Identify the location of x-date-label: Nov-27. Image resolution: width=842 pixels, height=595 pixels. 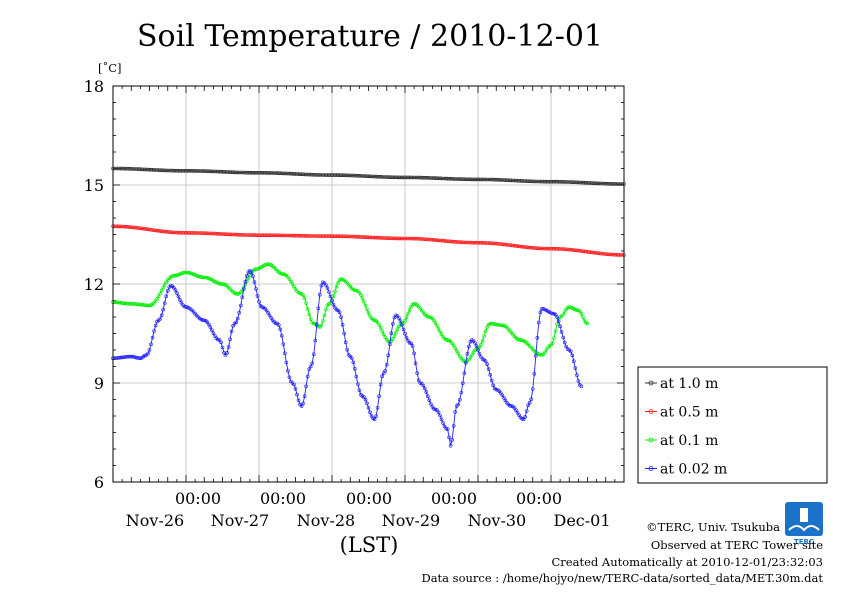
(240, 520).